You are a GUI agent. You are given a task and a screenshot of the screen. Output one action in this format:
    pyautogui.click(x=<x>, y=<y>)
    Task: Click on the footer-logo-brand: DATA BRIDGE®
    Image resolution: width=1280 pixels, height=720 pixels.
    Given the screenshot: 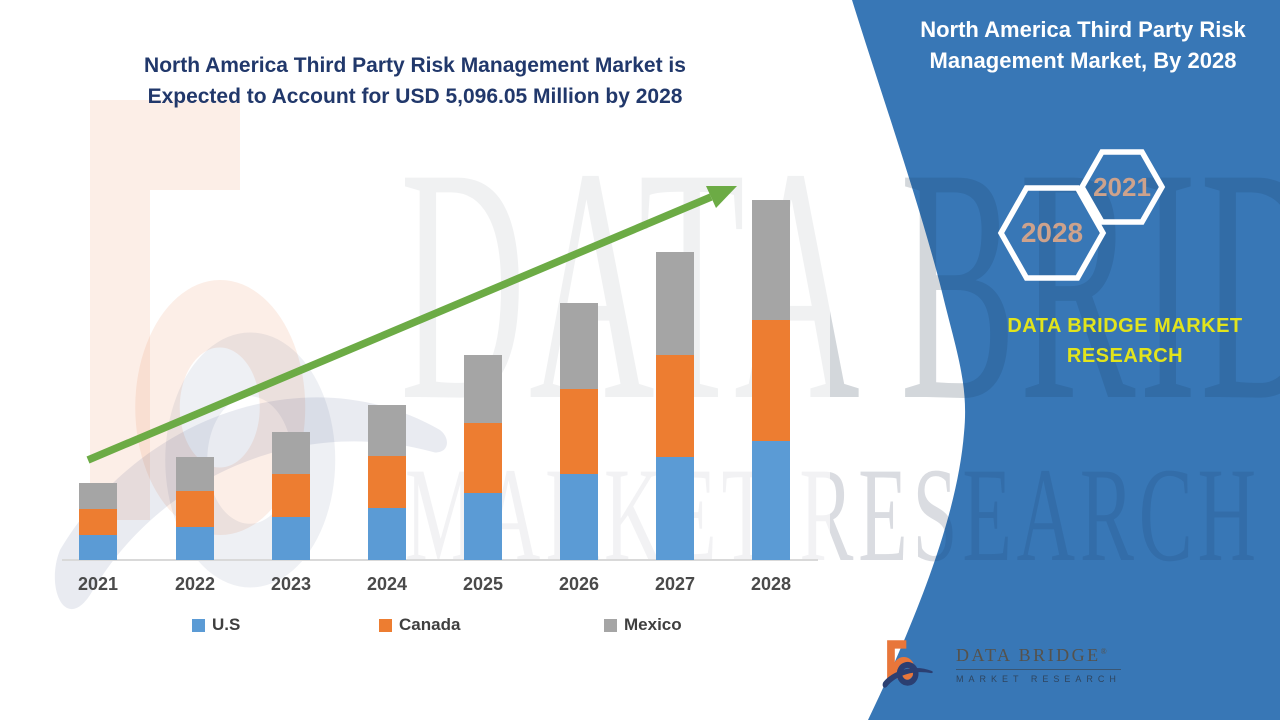 What is the action you would take?
    pyautogui.click(x=1038, y=657)
    